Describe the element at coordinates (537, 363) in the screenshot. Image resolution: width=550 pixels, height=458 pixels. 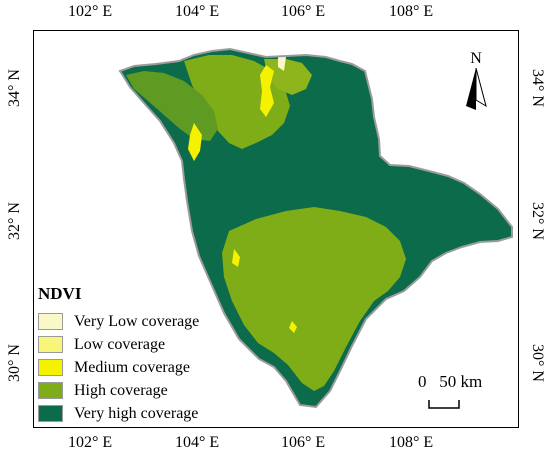
I see `right-tick-30: 30° N` at that location.